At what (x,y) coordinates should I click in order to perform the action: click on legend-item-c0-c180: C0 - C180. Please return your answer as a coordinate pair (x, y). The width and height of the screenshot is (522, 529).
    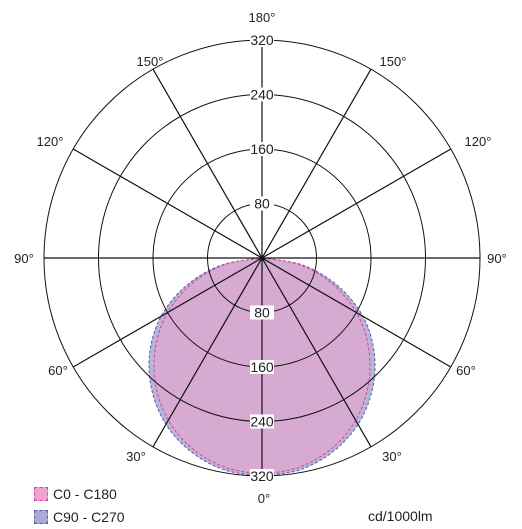
    Looking at the image, I should click on (79, 493).